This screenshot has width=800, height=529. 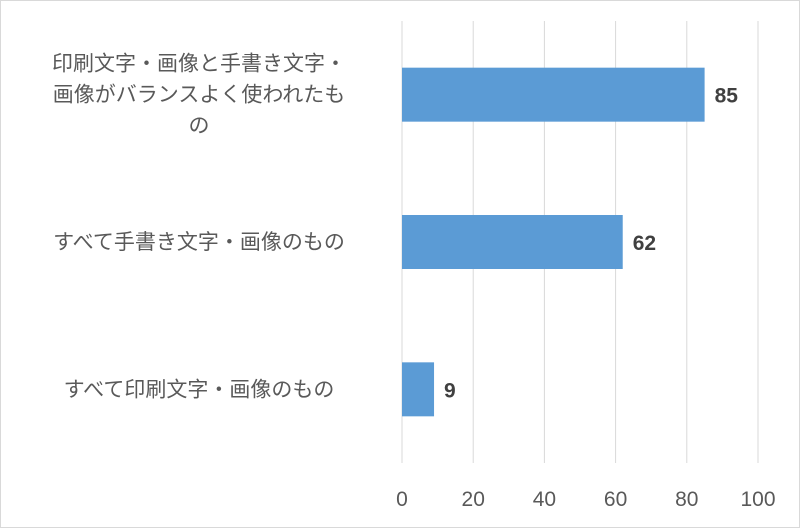 I want to click on category-label: すべて手書き文字・画像のもの, so click(x=199, y=242).